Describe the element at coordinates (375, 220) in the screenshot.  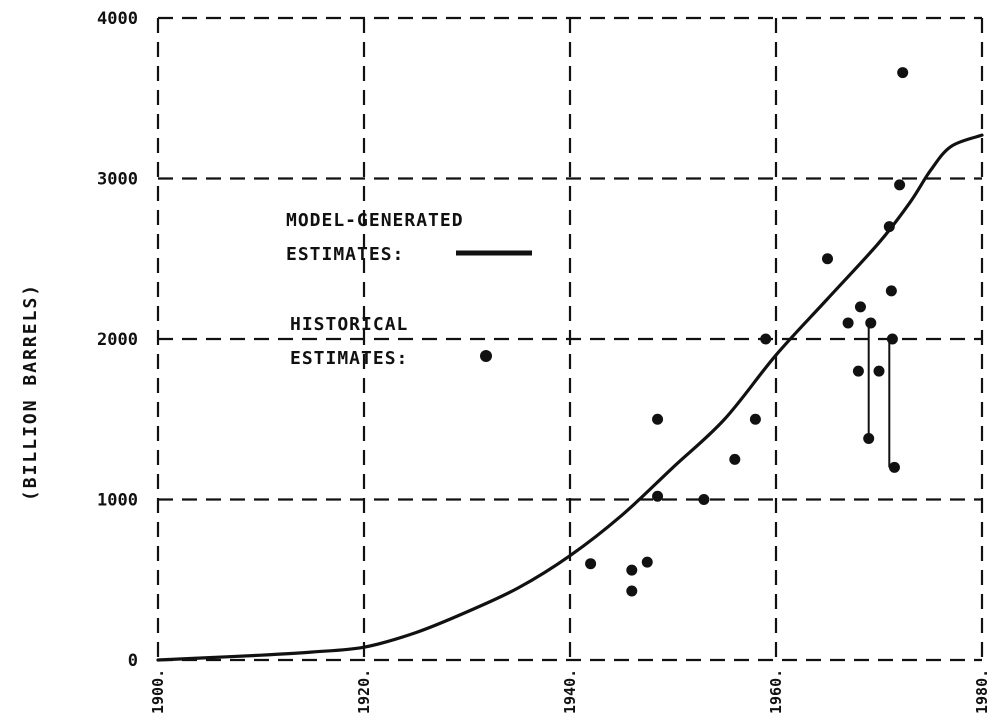
I see `legend-model-label-1: MODEL-GENERATED` at that location.